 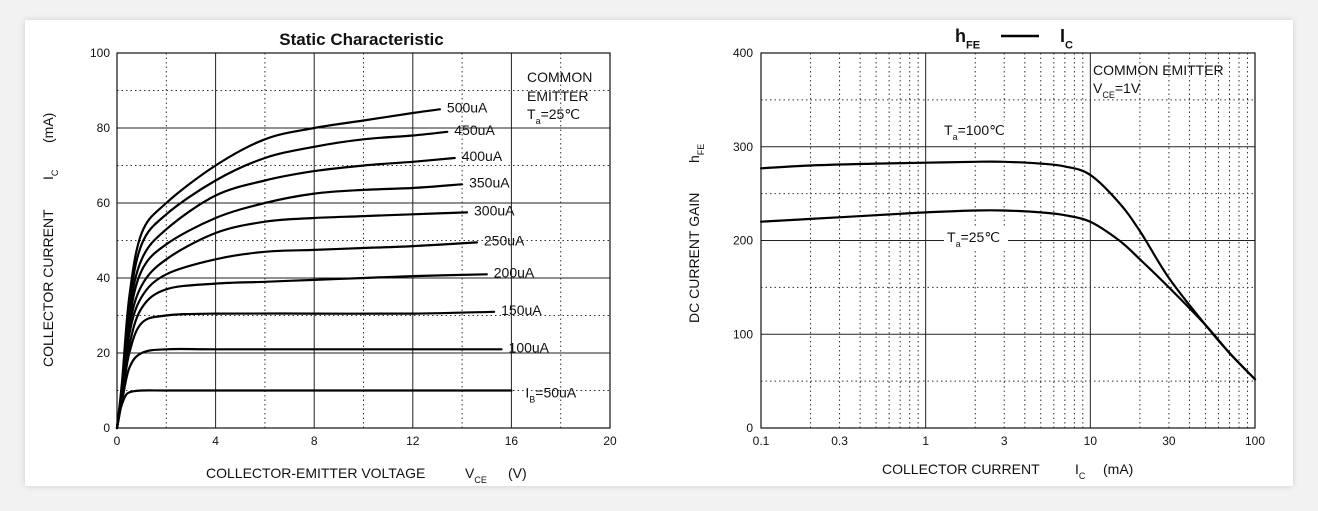 What do you see at coordinates (50, 174) in the screenshot?
I see `y-axis-symbol: IC` at bounding box center [50, 174].